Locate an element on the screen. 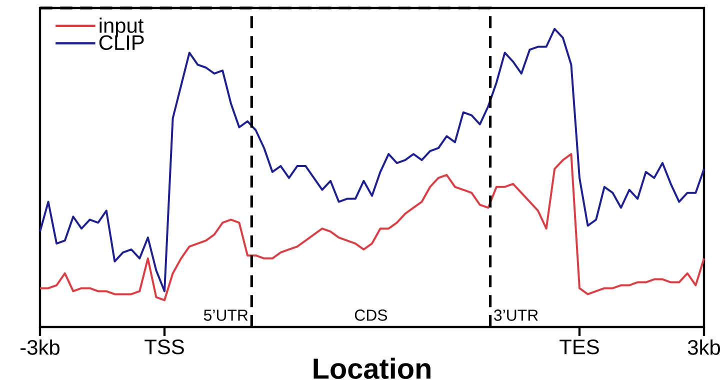 The width and height of the screenshot is (723, 389). legend-label: CLIP is located at coordinates (121, 42).